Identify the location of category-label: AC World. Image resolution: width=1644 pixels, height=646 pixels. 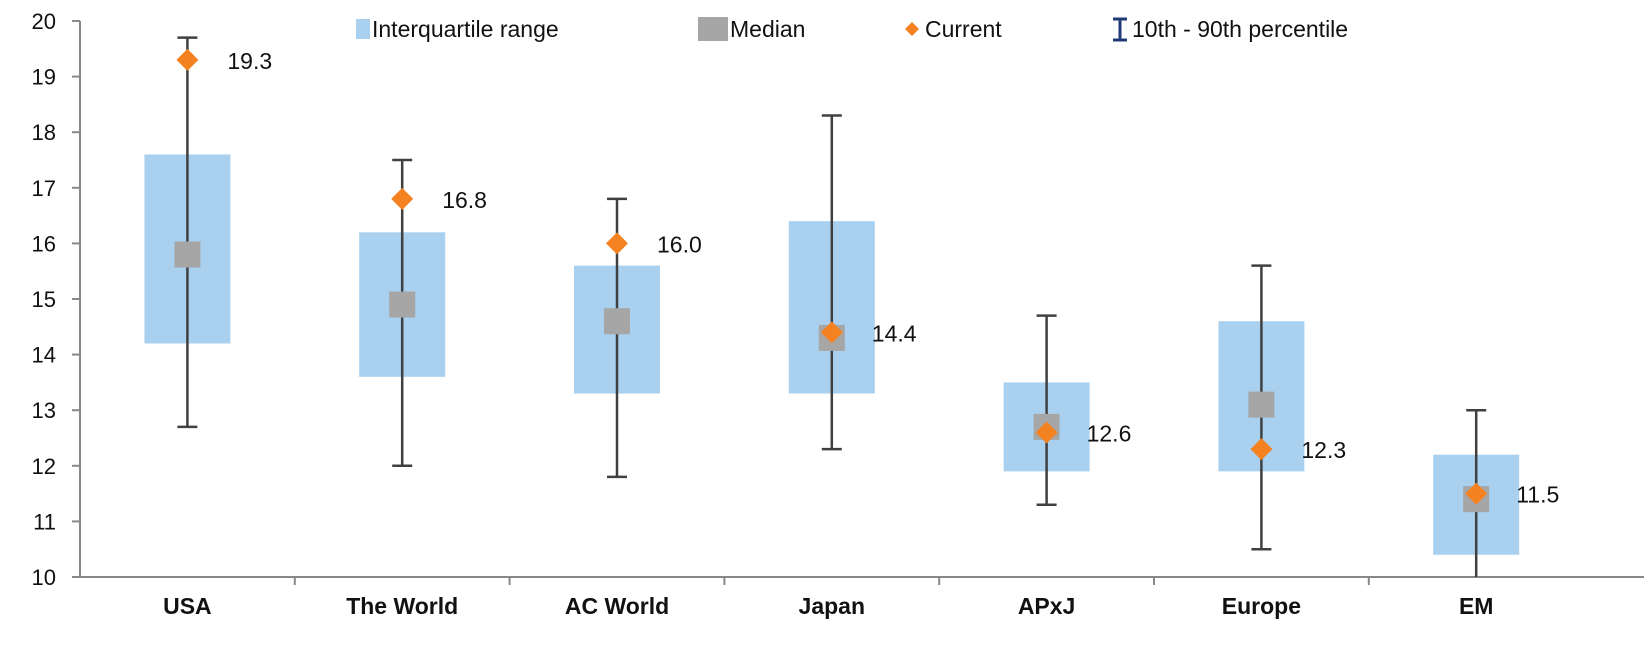
(617, 606).